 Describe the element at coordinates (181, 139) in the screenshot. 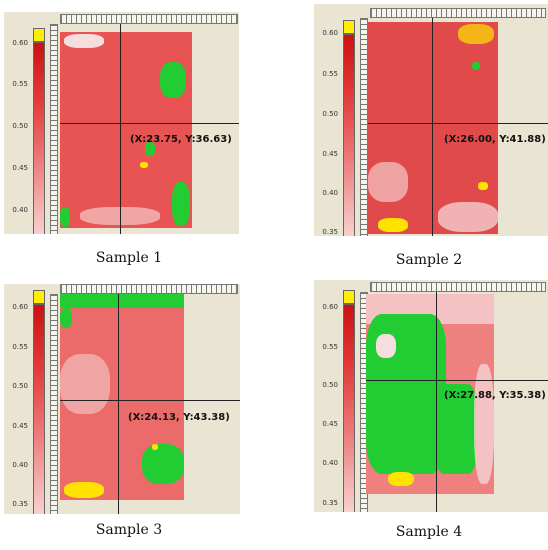

I see `cursor-coordinates: (X:23.75, Y:36.63)` at that location.